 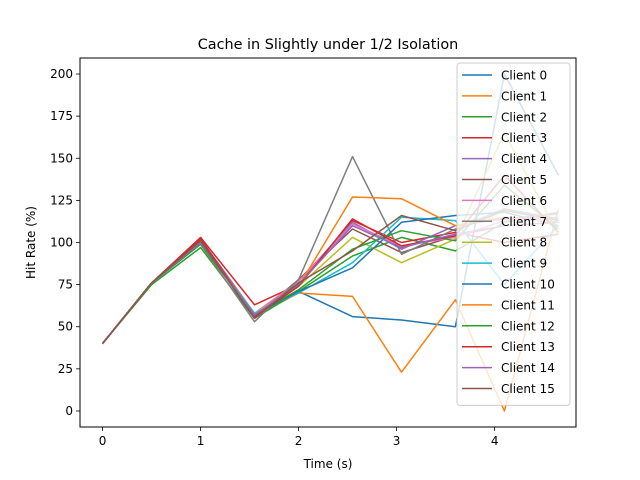 I want to click on y-tick-label: 0, so click(x=69, y=411).